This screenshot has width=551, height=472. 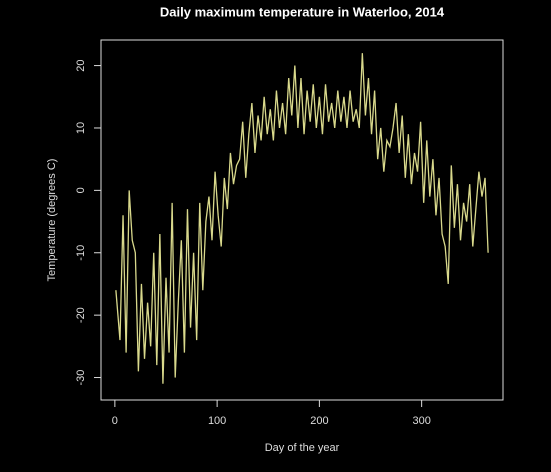 I want to click on y-tick-label: -10, so click(x=81, y=253).